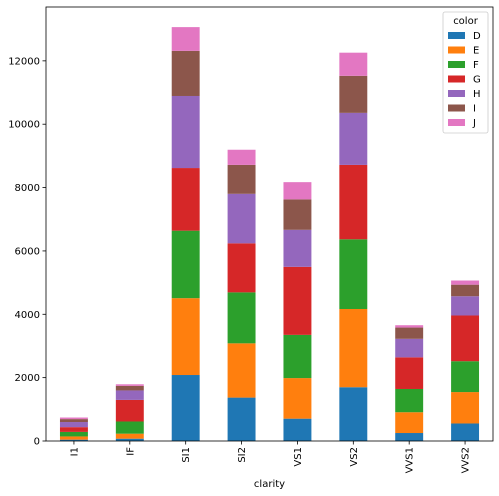 The image size is (499, 496). Describe the element at coordinates (456, 93) in the screenshot. I see `legend-swatch-H` at that location.